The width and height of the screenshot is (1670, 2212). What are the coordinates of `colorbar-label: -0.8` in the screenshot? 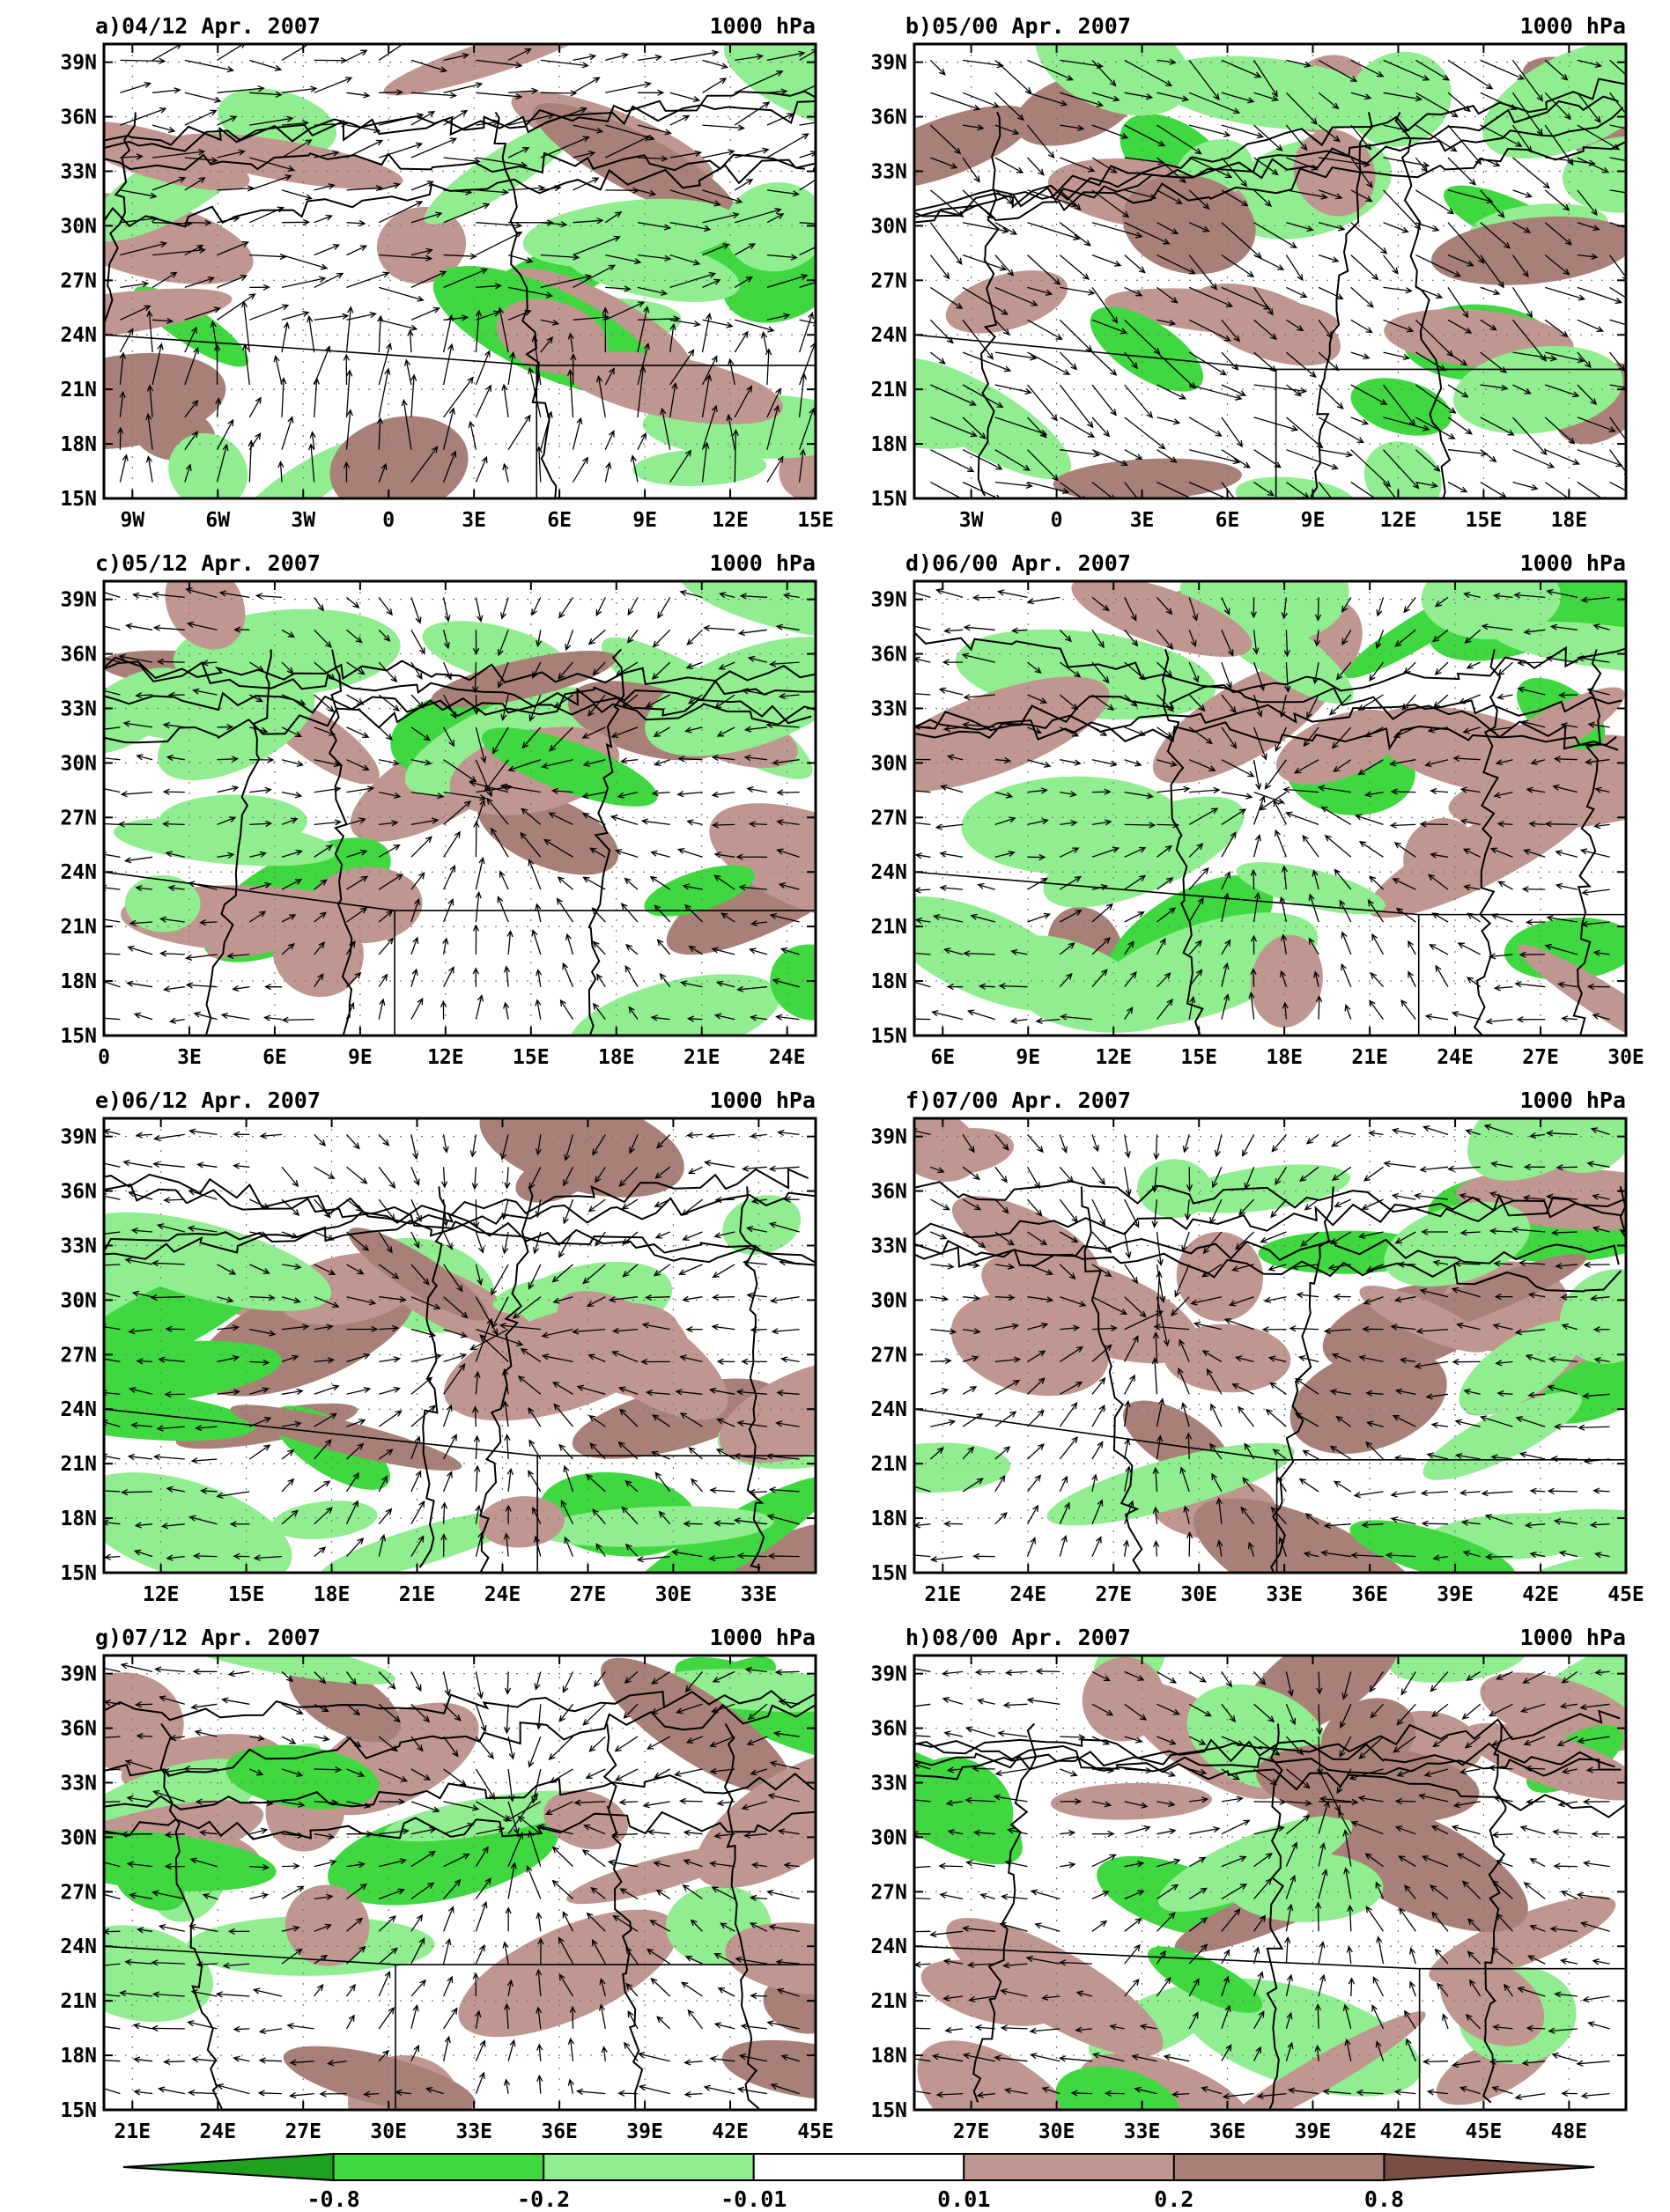 It's located at (333, 2199).